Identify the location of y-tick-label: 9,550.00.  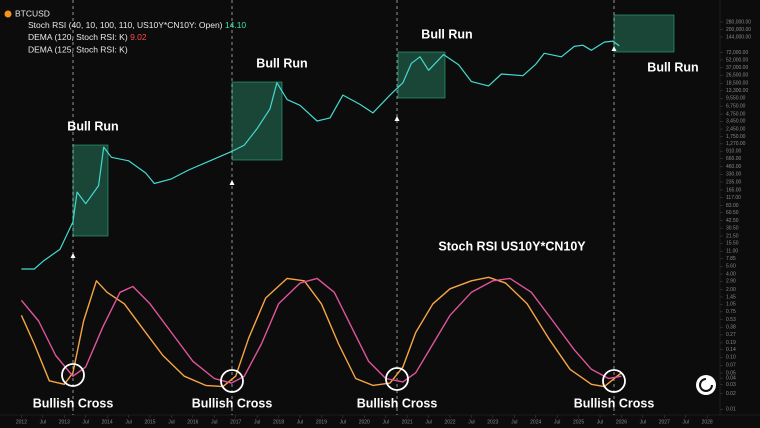
(736, 99).